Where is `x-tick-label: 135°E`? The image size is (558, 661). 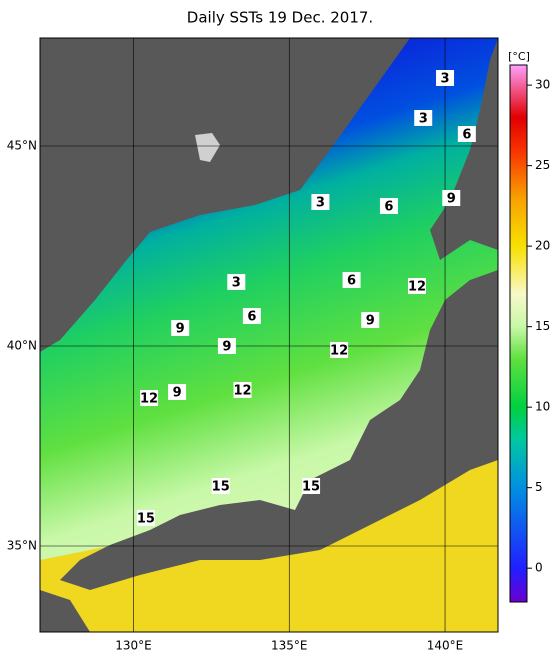
x-tick-label: 135°E is located at coordinates (289, 646).